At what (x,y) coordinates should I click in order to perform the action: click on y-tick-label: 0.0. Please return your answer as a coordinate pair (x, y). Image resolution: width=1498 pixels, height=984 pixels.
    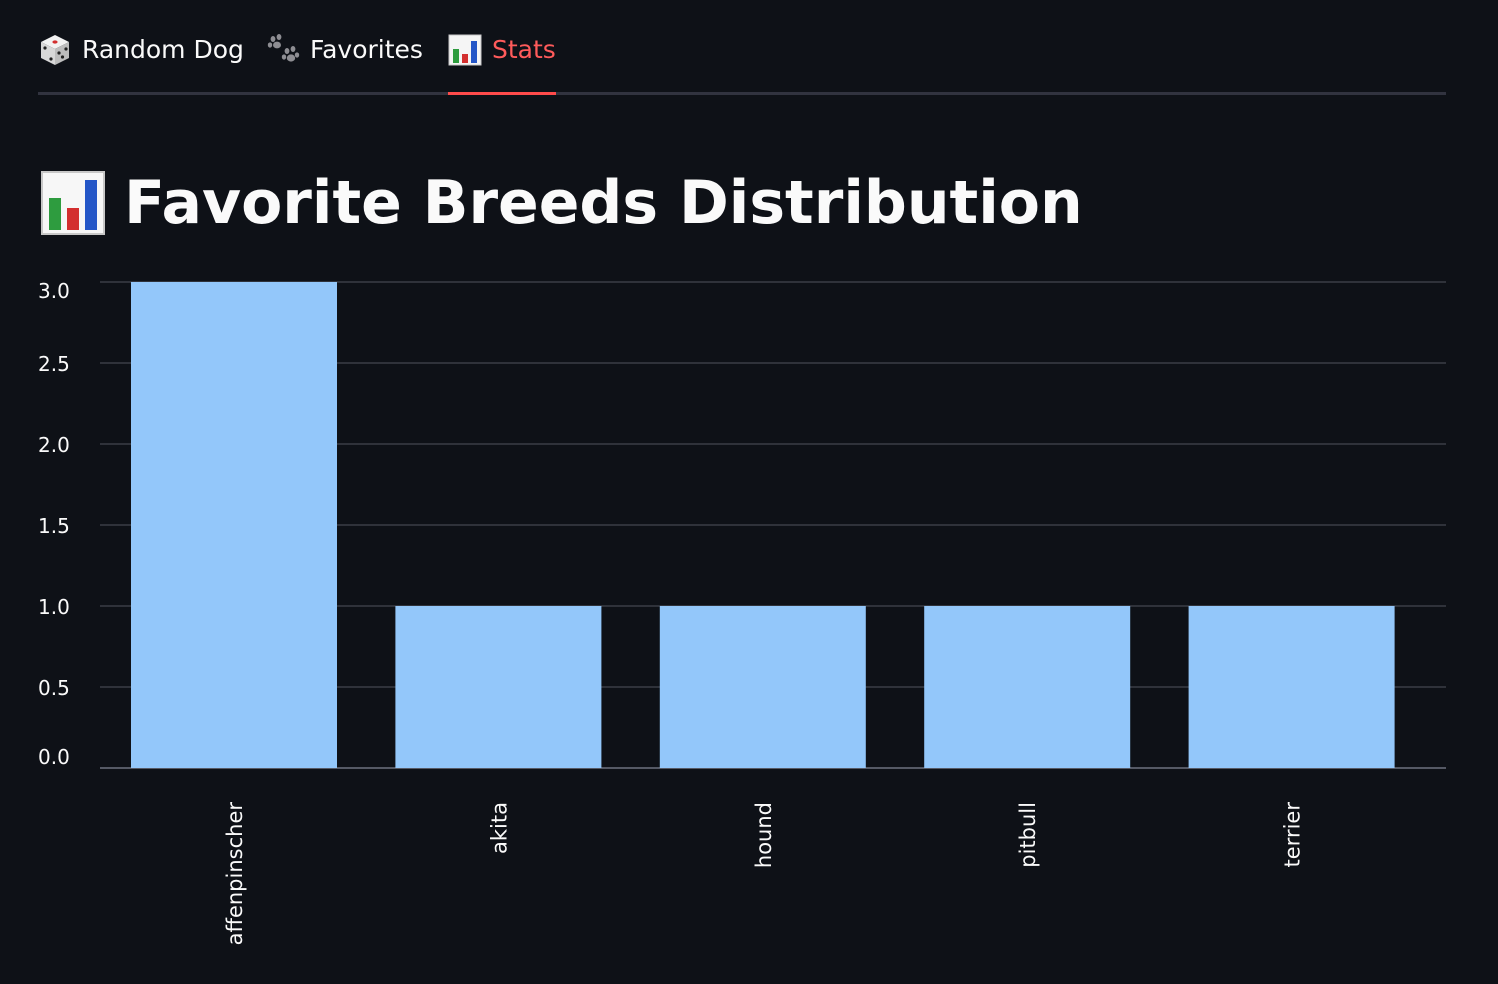
    Looking at the image, I should click on (54, 757).